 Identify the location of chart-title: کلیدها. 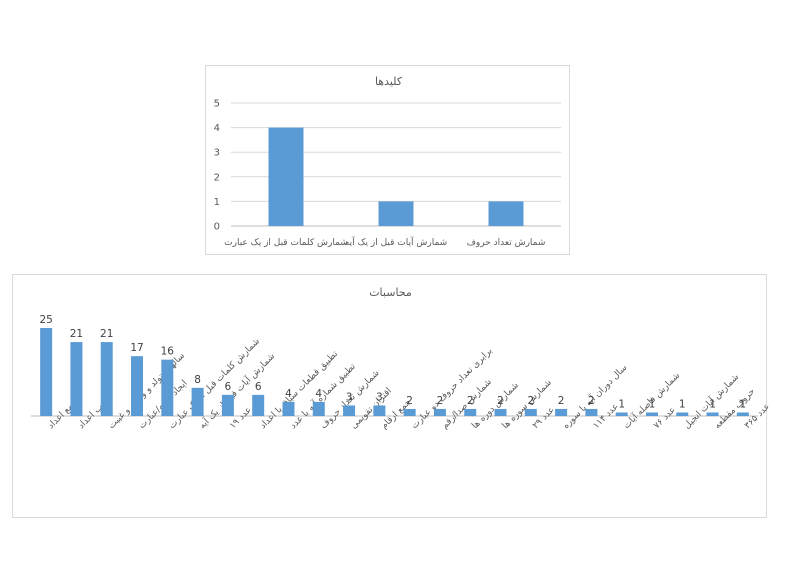
(389, 81).